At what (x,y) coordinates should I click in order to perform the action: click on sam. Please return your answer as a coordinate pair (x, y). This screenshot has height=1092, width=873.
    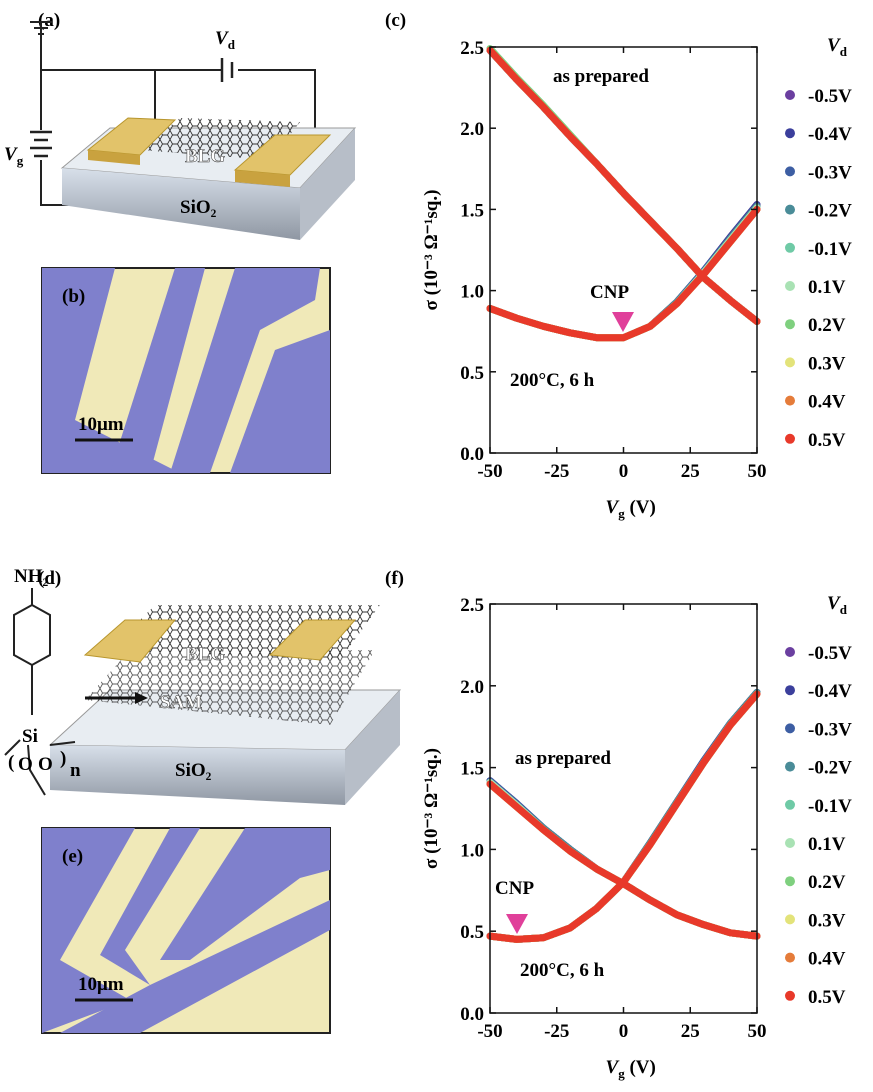
    Looking at the image, I should click on (230, 687).